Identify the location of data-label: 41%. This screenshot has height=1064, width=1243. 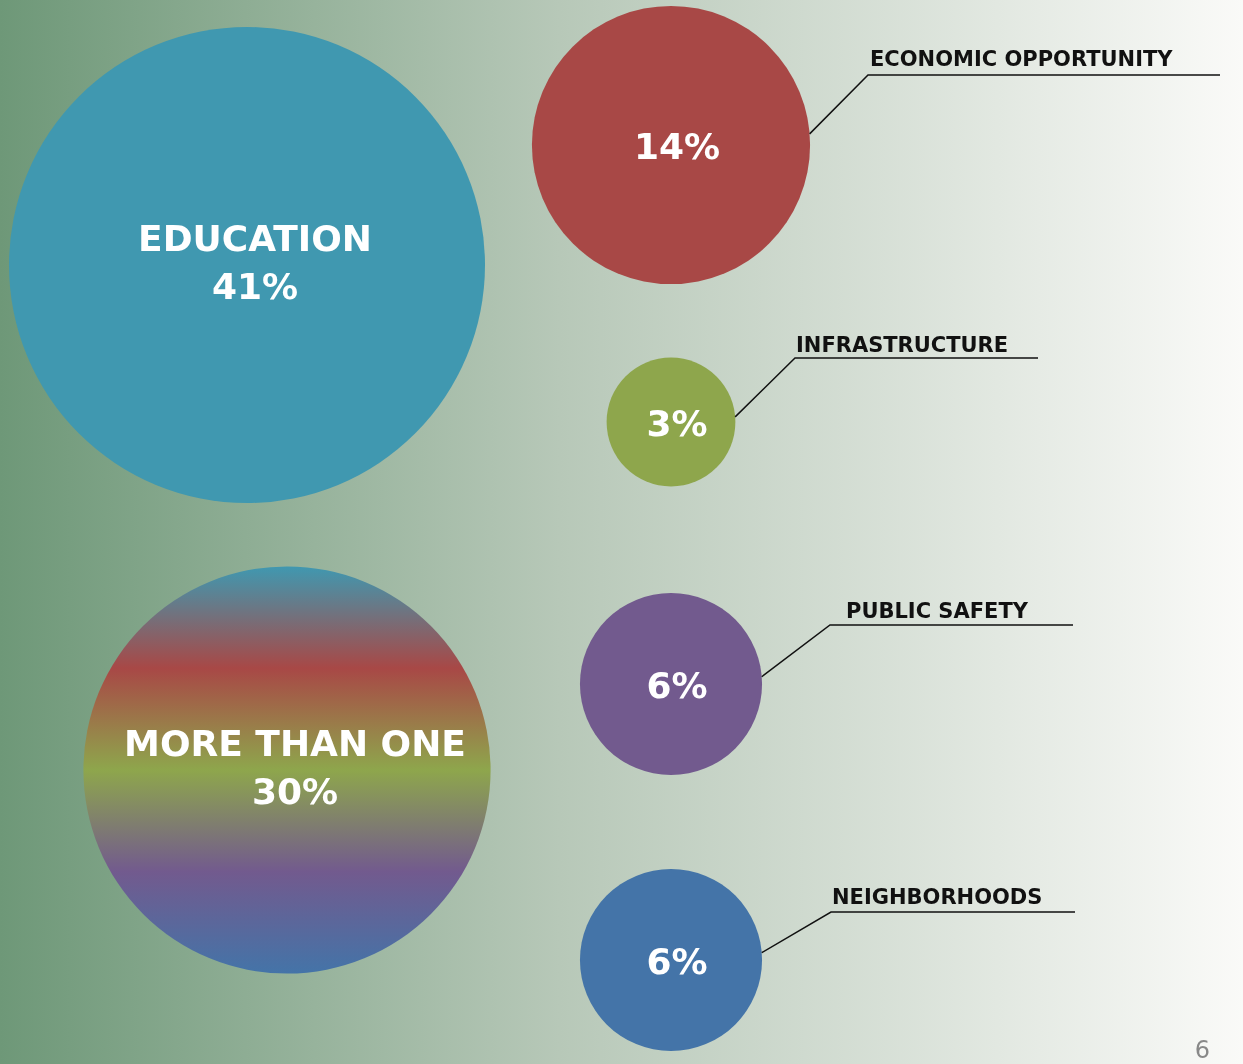
(255, 286).